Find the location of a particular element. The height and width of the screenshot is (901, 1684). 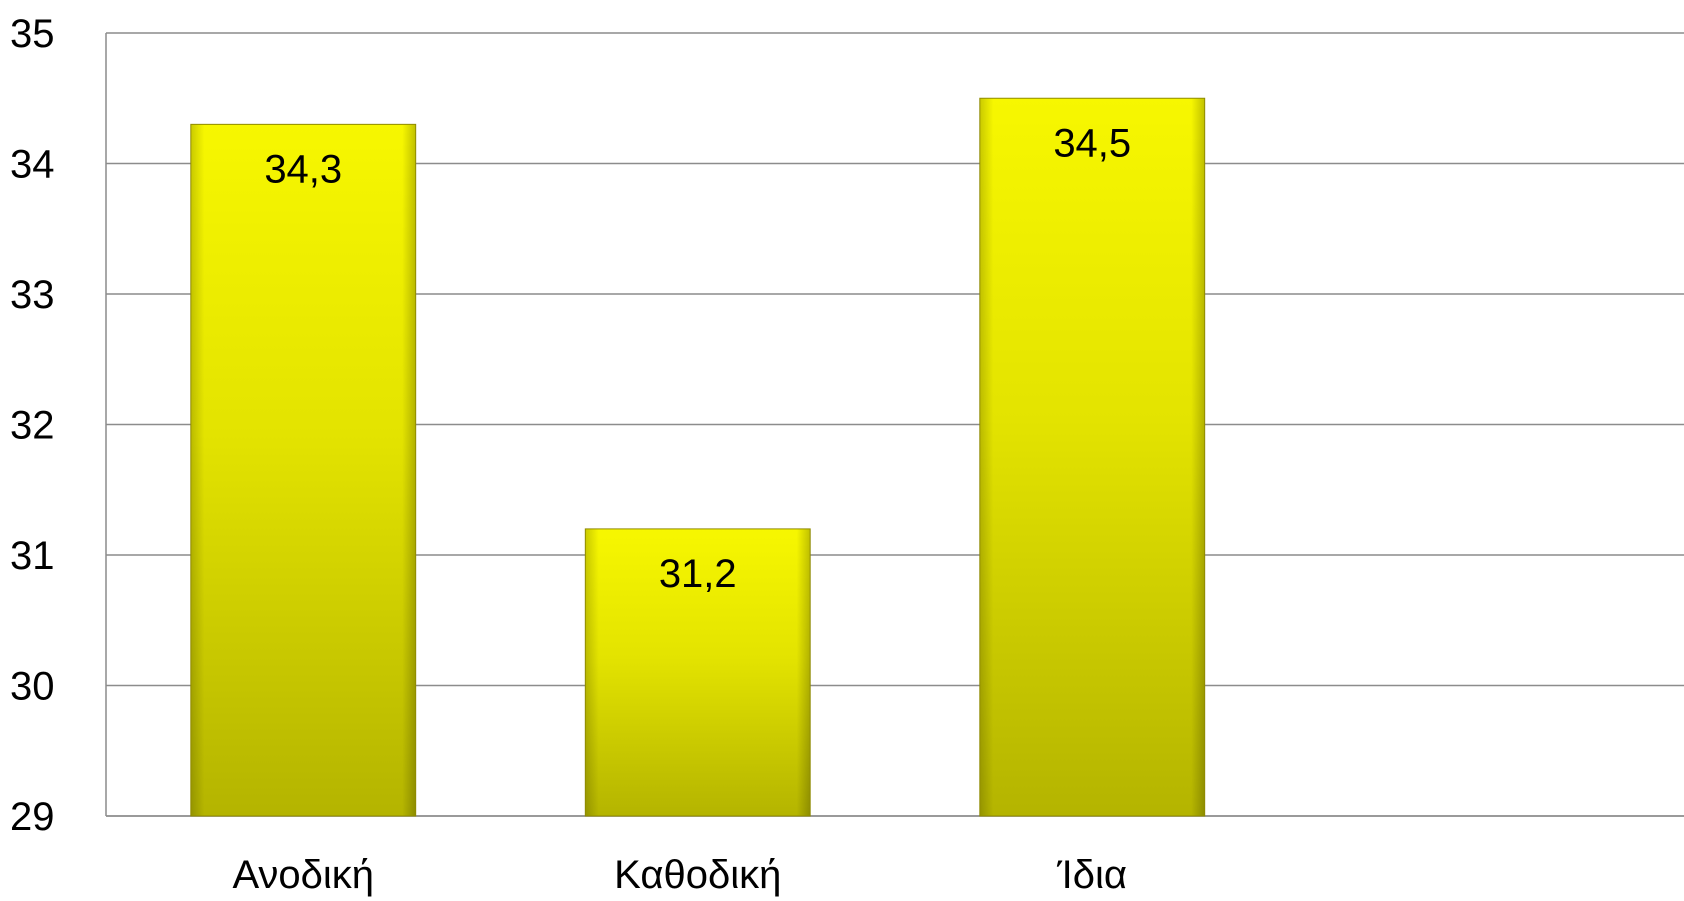

y-tick-label: 33 is located at coordinates (32, 295).